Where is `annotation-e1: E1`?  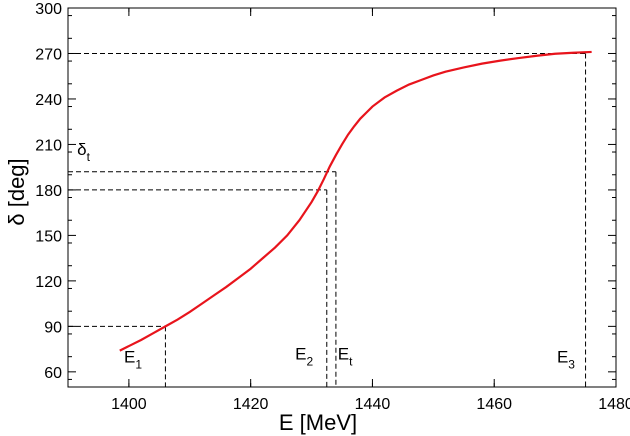
annotation-e1: E1 is located at coordinates (133, 360).